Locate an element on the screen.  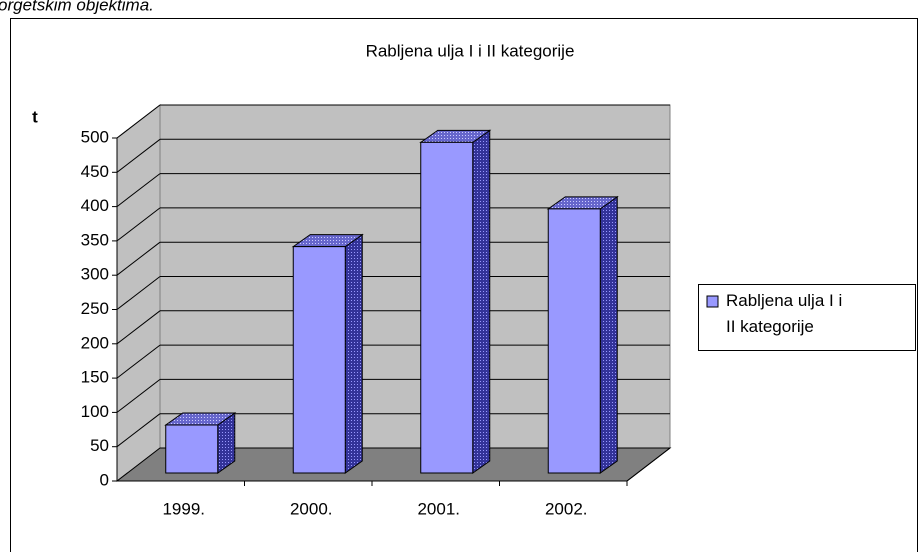
legend-label: Rabljena ulja I i II kategorije is located at coordinates (784, 313).